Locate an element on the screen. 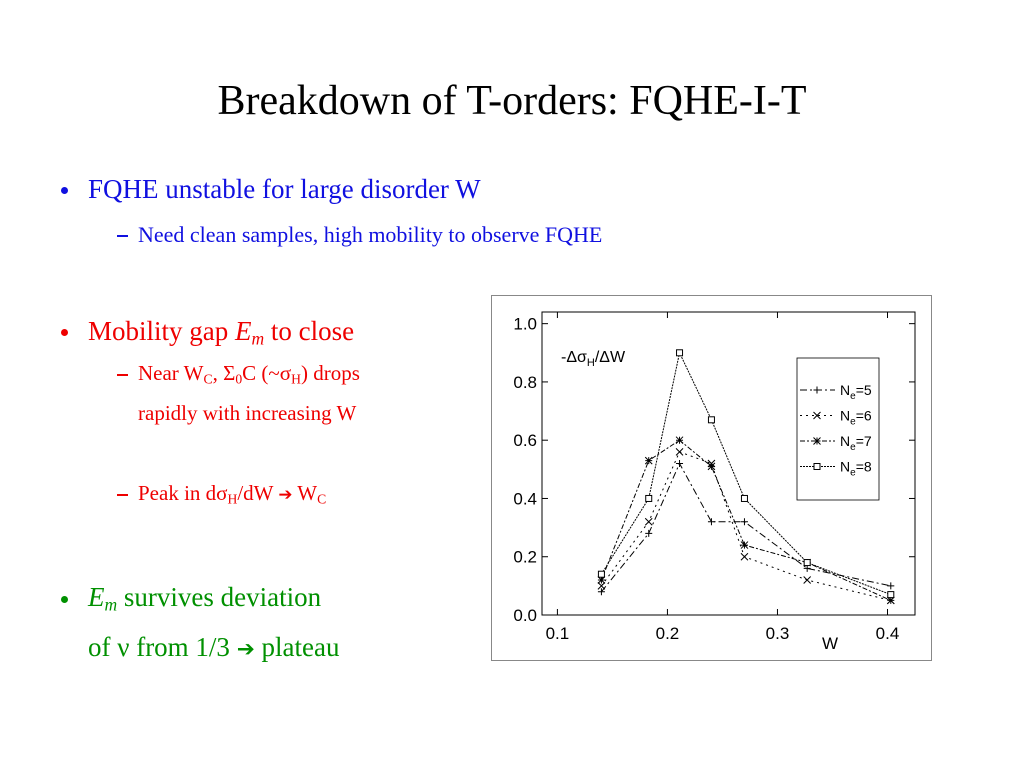 Image resolution: width=1024 pixels, height=768 pixels. x-tick-label: 0.2 is located at coordinates (668, 633).